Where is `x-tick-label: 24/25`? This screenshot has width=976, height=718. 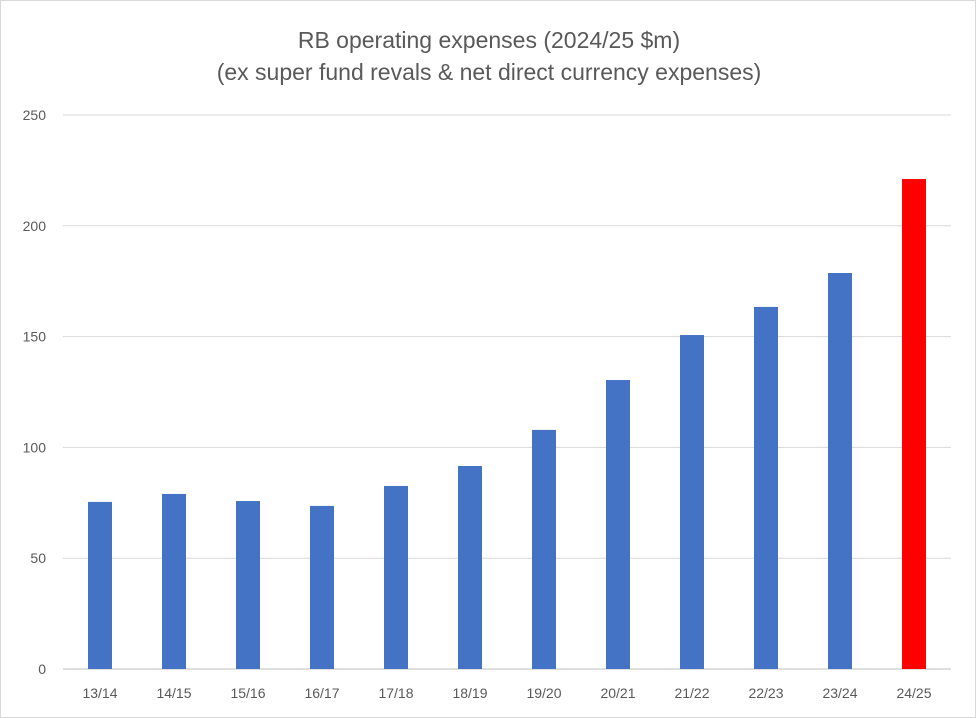
x-tick-label: 24/25 is located at coordinates (913, 693).